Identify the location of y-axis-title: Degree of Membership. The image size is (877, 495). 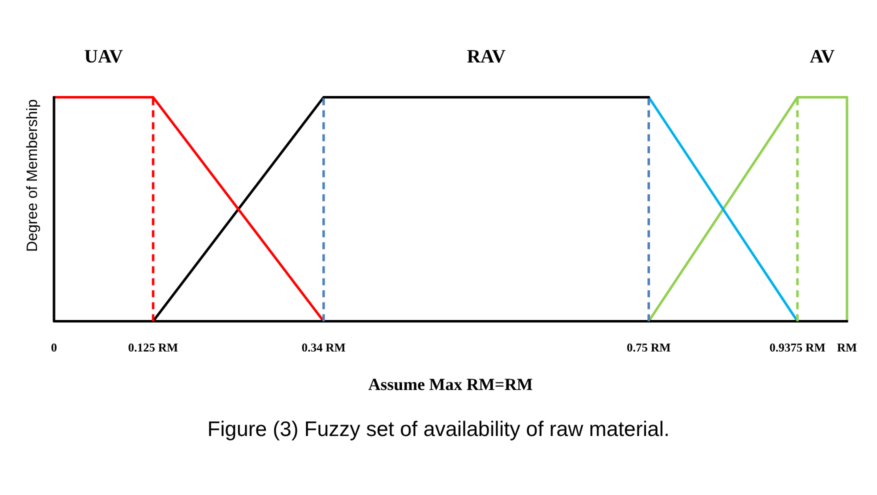
(33, 175).